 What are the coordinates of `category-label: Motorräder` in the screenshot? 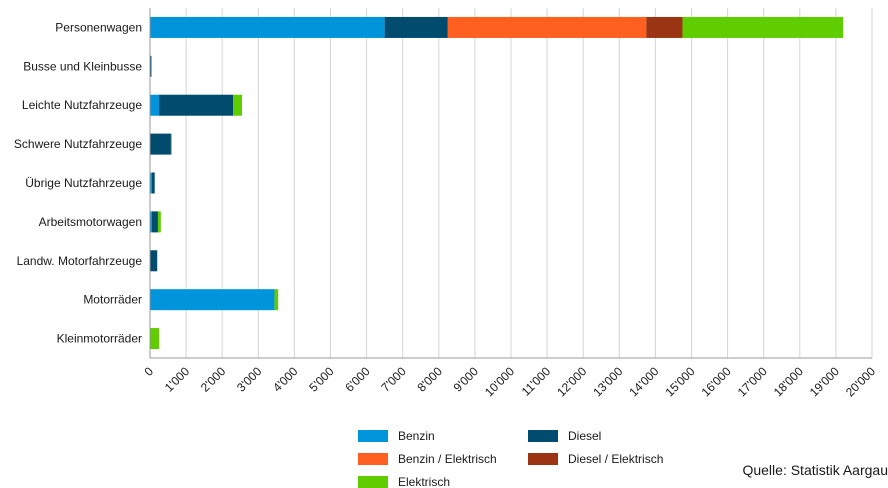 It's located at (112, 300).